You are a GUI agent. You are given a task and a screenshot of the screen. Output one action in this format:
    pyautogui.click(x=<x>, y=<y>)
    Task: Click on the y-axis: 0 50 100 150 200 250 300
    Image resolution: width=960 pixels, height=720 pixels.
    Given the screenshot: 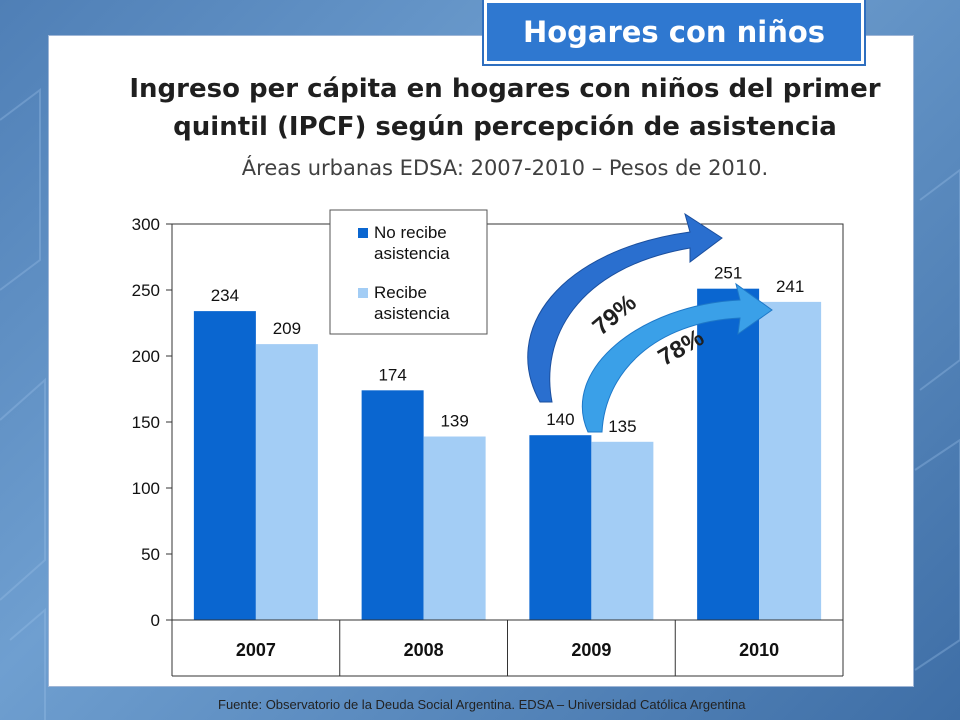 What is the action you would take?
    pyautogui.click(x=152, y=422)
    